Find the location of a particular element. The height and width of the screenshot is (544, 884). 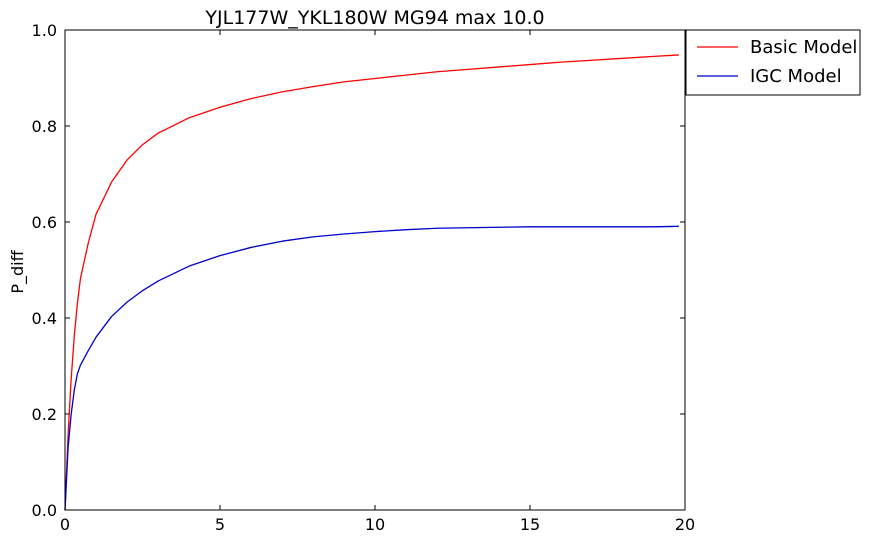

legend-label-basic-model: Basic Model is located at coordinates (803, 47).